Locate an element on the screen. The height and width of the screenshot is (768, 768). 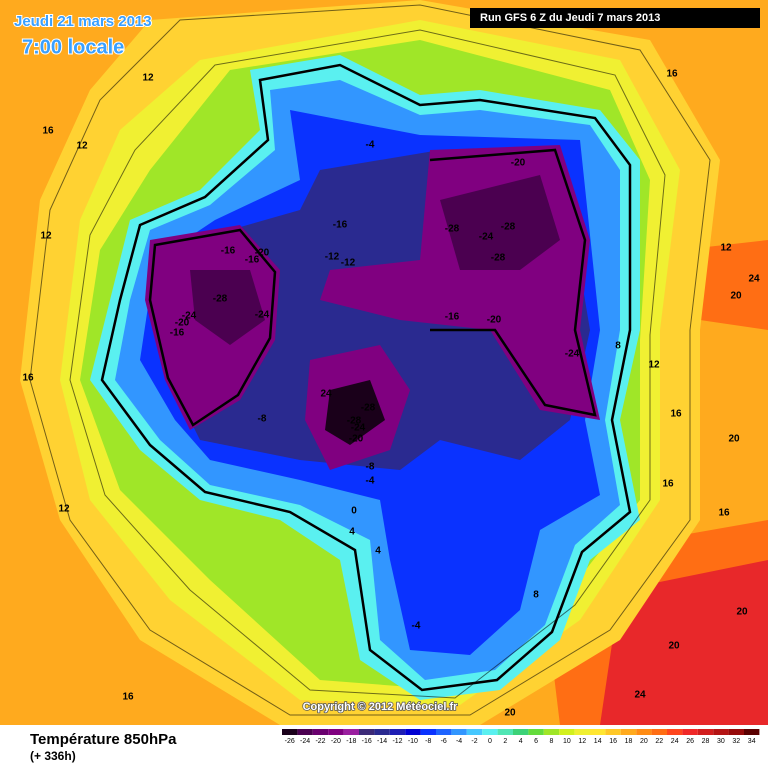
scale-tick-label: 30 is located at coordinates (721, 741).